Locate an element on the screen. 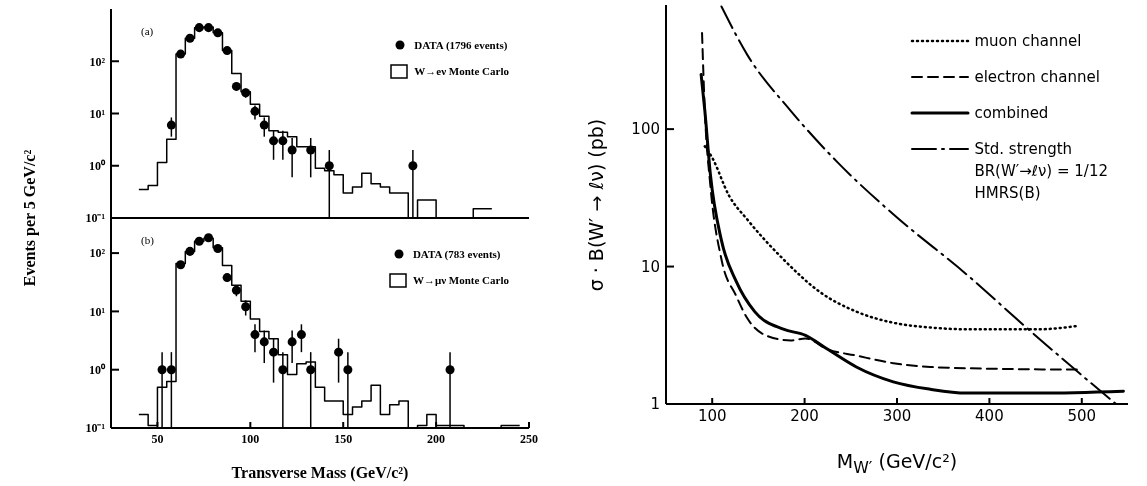  x-tick-label: 400 is located at coordinates (989, 415).